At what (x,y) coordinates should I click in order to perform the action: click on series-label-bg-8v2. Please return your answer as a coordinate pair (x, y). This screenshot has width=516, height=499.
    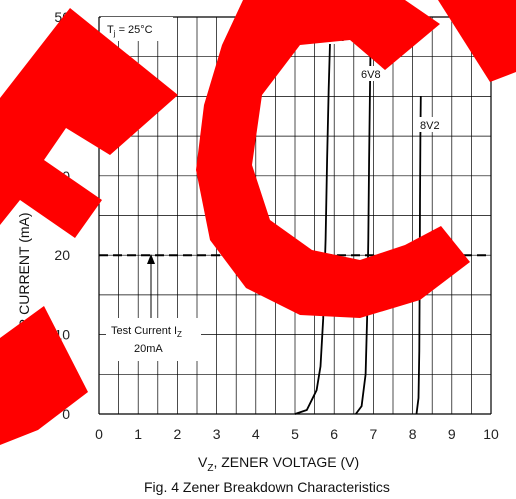
    Looking at the image, I should click on (432, 124).